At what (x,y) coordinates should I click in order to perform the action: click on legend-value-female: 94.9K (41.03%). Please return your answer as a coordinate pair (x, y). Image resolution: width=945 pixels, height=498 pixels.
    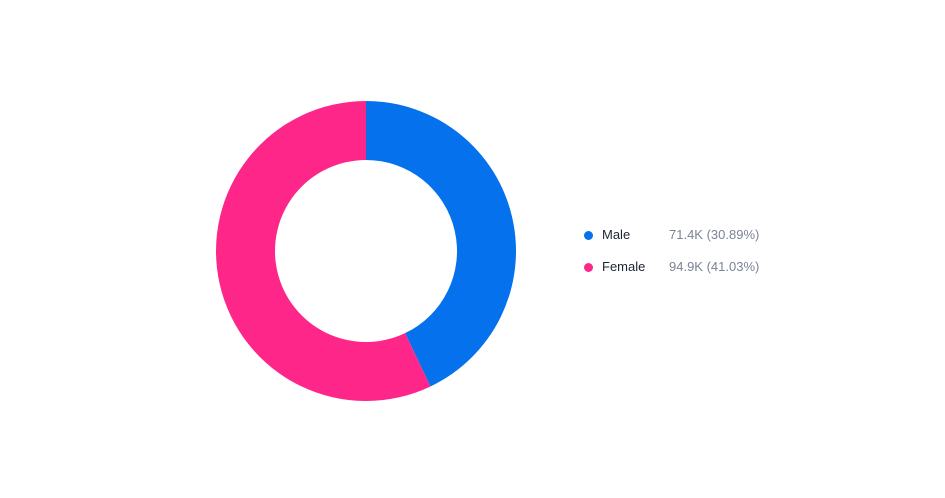
    Looking at the image, I should click on (714, 266).